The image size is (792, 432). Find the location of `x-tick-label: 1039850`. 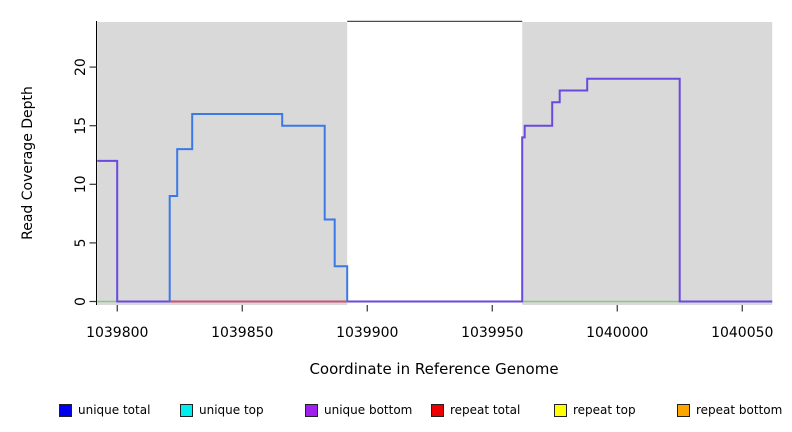

x-tick-label: 1039850 is located at coordinates (242, 333).